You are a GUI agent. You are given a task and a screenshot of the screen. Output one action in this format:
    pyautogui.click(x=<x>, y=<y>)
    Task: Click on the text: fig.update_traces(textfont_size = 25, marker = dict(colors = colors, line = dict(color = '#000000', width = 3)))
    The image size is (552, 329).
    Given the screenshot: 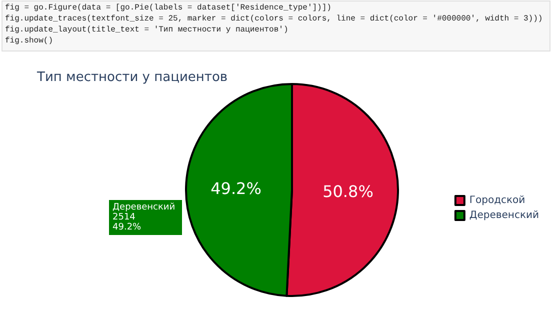 What is the action you would take?
    pyautogui.click(x=274, y=19)
    